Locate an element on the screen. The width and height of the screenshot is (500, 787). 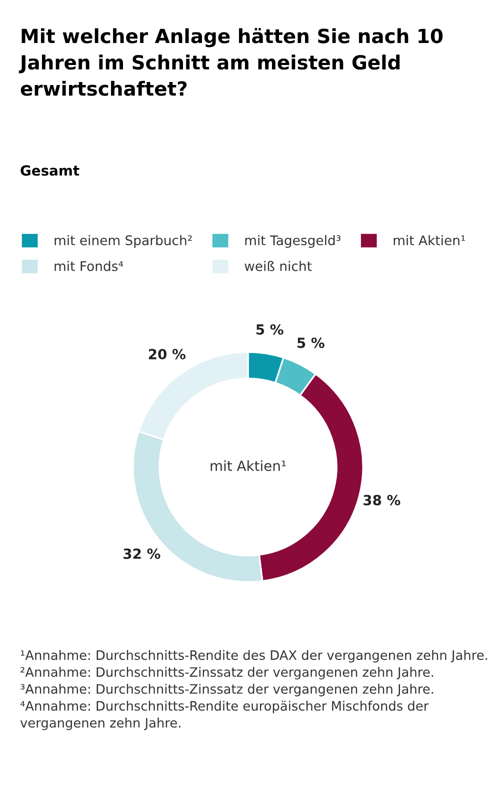
data-label: 32 % is located at coordinates (142, 553).